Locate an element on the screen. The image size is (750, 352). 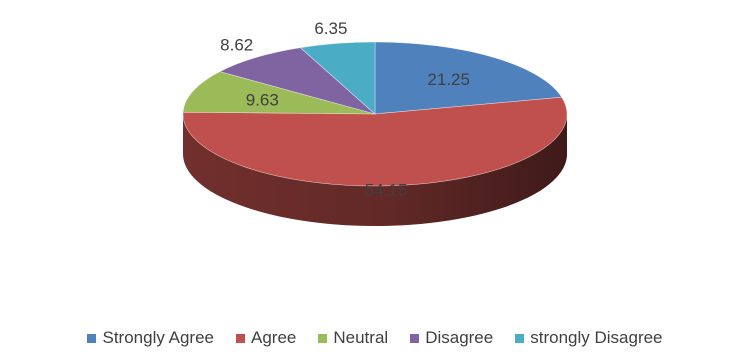
legend-label: Strongly Agree is located at coordinates (158, 337).